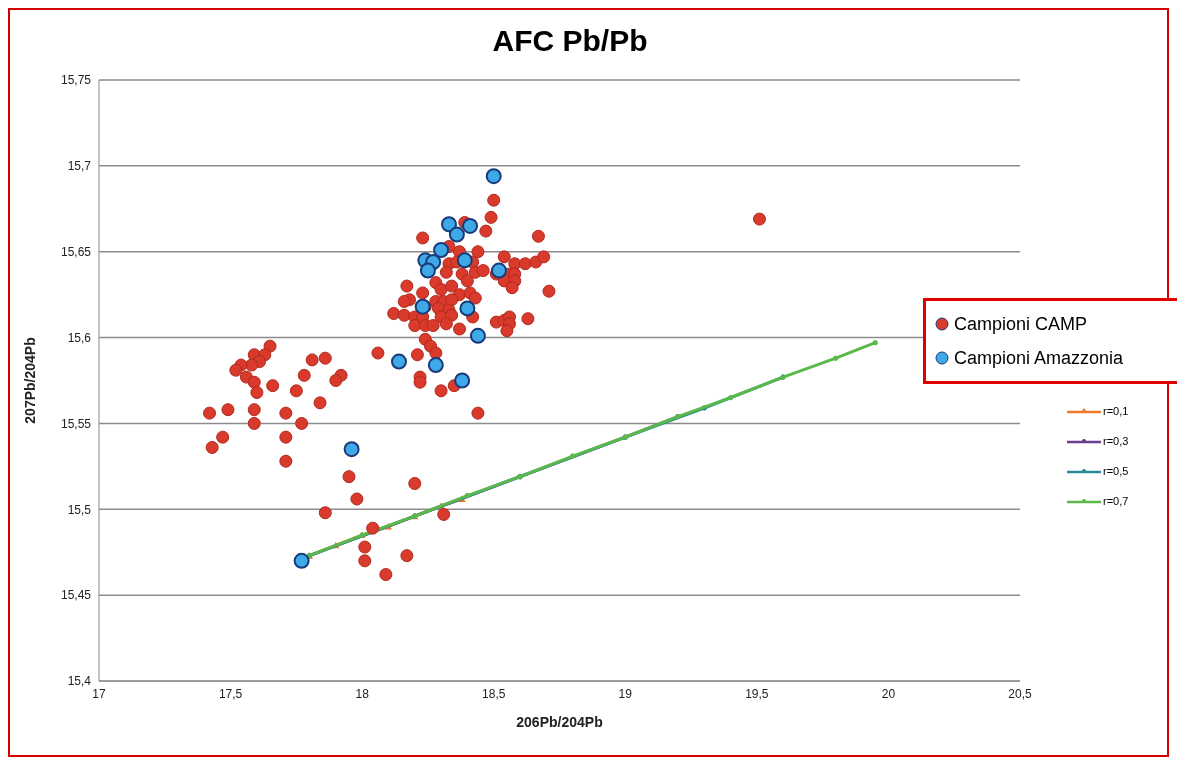 This screenshot has width=1177, height=765. I want to click on y-tick-label: 15,5, so click(79, 509).